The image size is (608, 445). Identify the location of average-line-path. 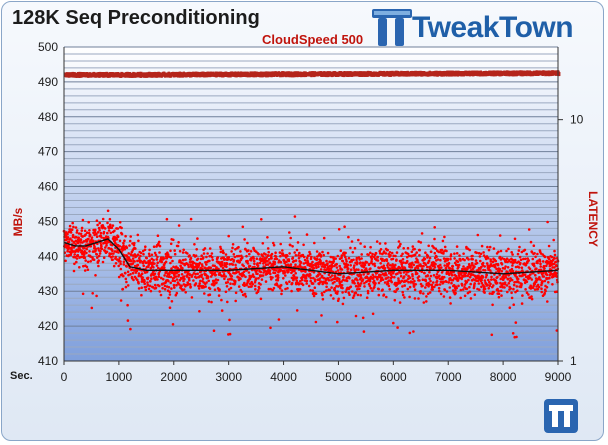
(311, 256).